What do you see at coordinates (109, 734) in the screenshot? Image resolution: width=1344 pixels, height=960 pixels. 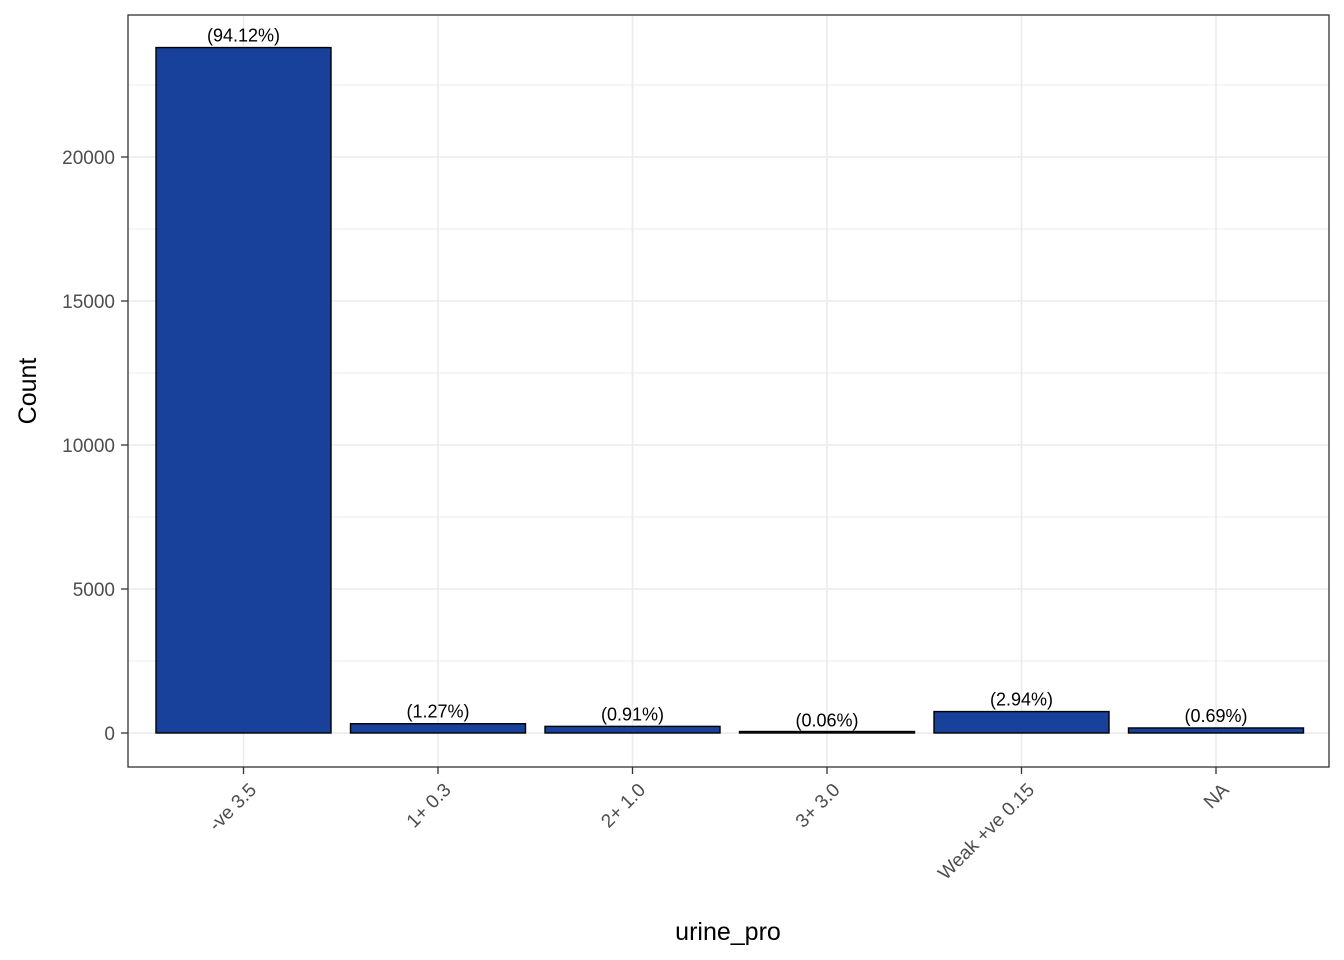 I see `y-tick-label: 0` at bounding box center [109, 734].